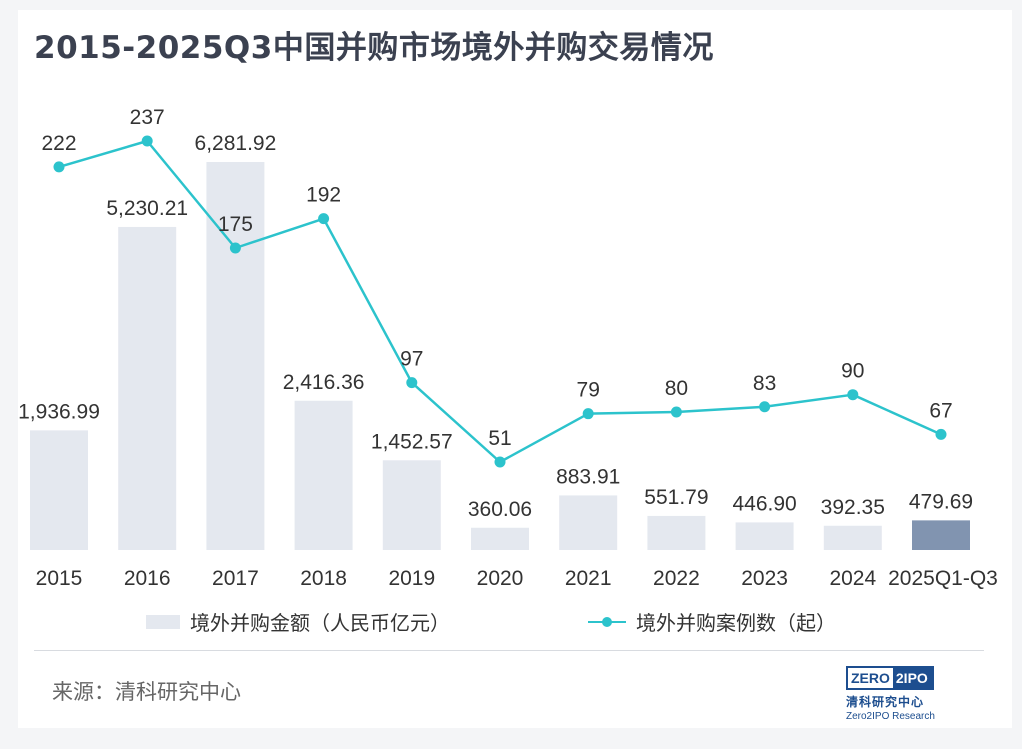 The image size is (1022, 749). What do you see at coordinates (588, 476) in the screenshot?
I see `bar-label-2021: 883.91` at bounding box center [588, 476].